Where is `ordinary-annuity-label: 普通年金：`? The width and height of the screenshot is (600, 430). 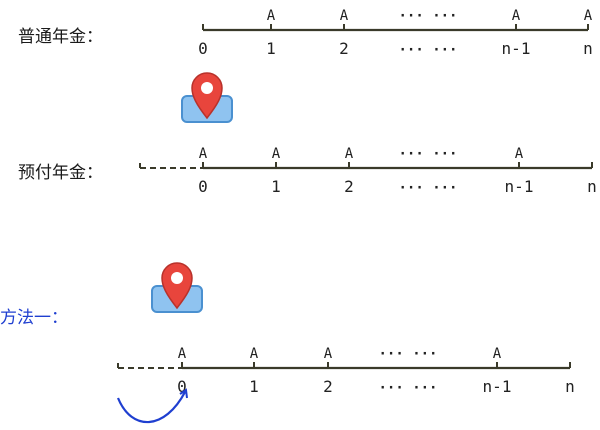 ordinary-annuity-label: 普通年金： is located at coordinates (60, 37).